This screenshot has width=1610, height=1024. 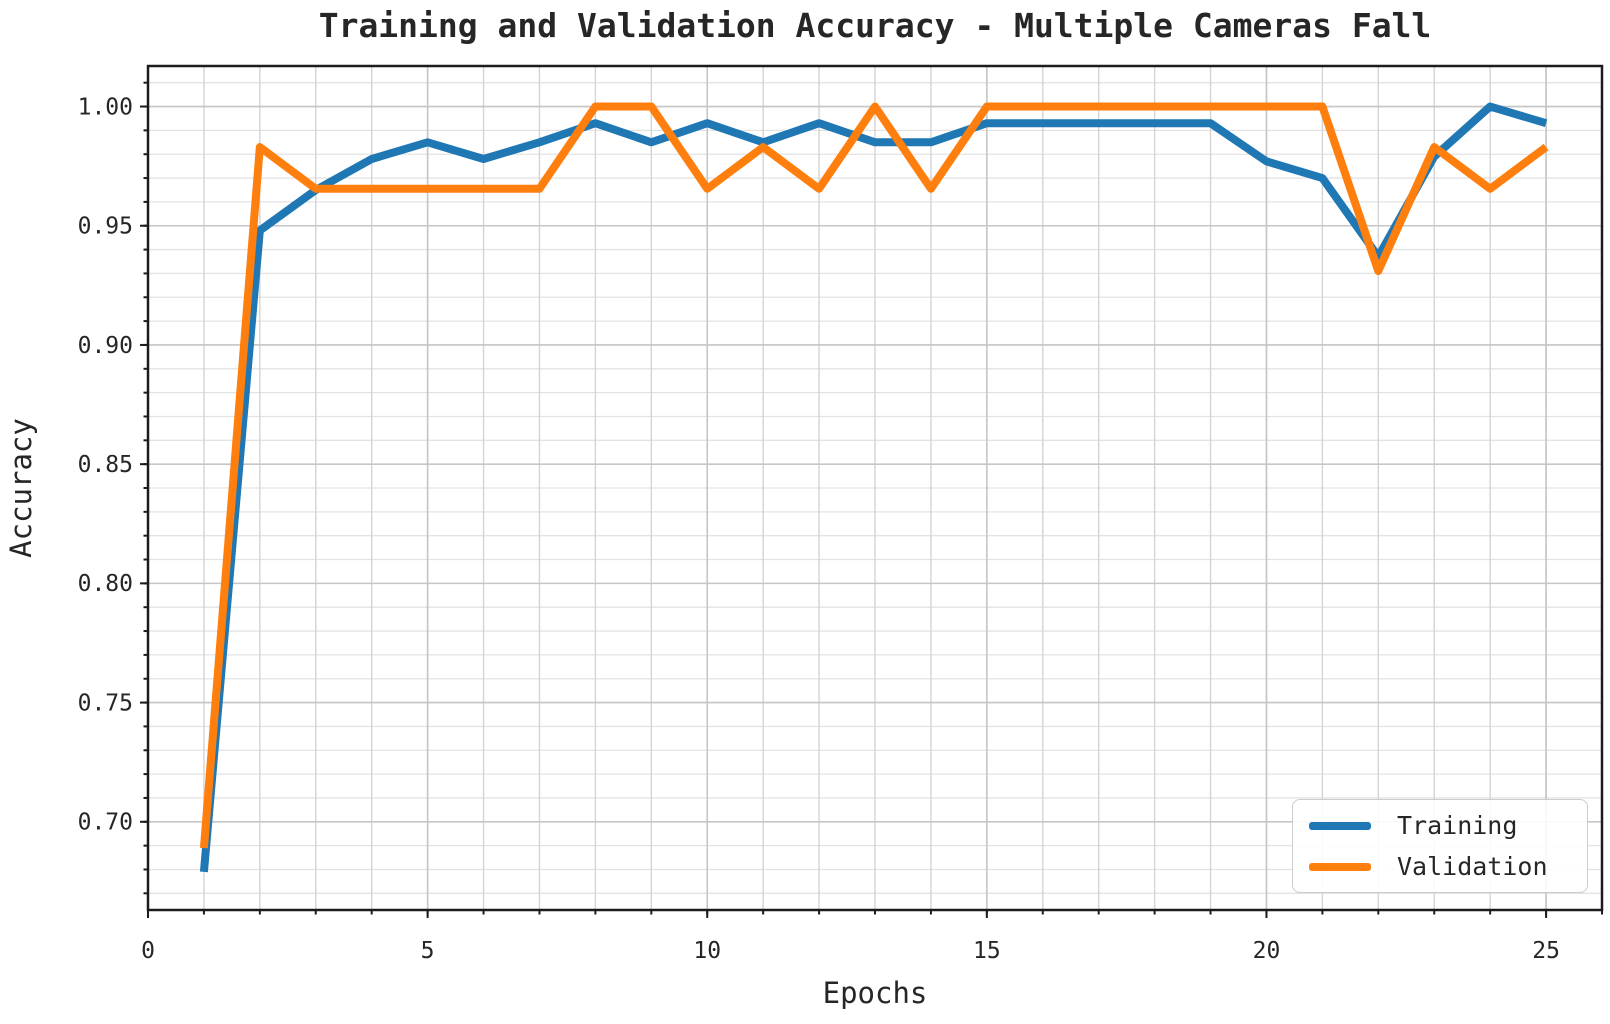 What do you see at coordinates (428, 951) in the screenshot?
I see `x-tick-label: 5` at bounding box center [428, 951].